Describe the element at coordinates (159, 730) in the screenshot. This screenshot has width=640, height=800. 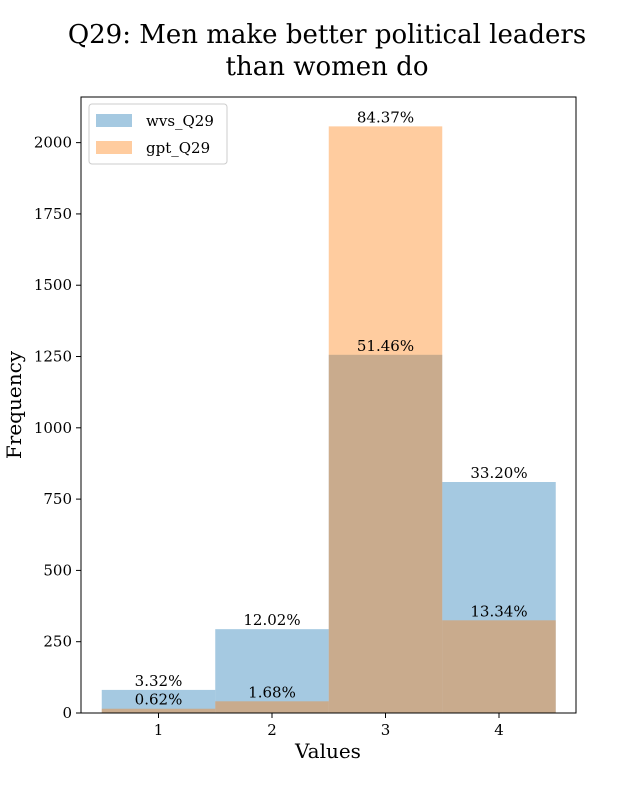
I see `x-tick-label-1: 1` at that location.